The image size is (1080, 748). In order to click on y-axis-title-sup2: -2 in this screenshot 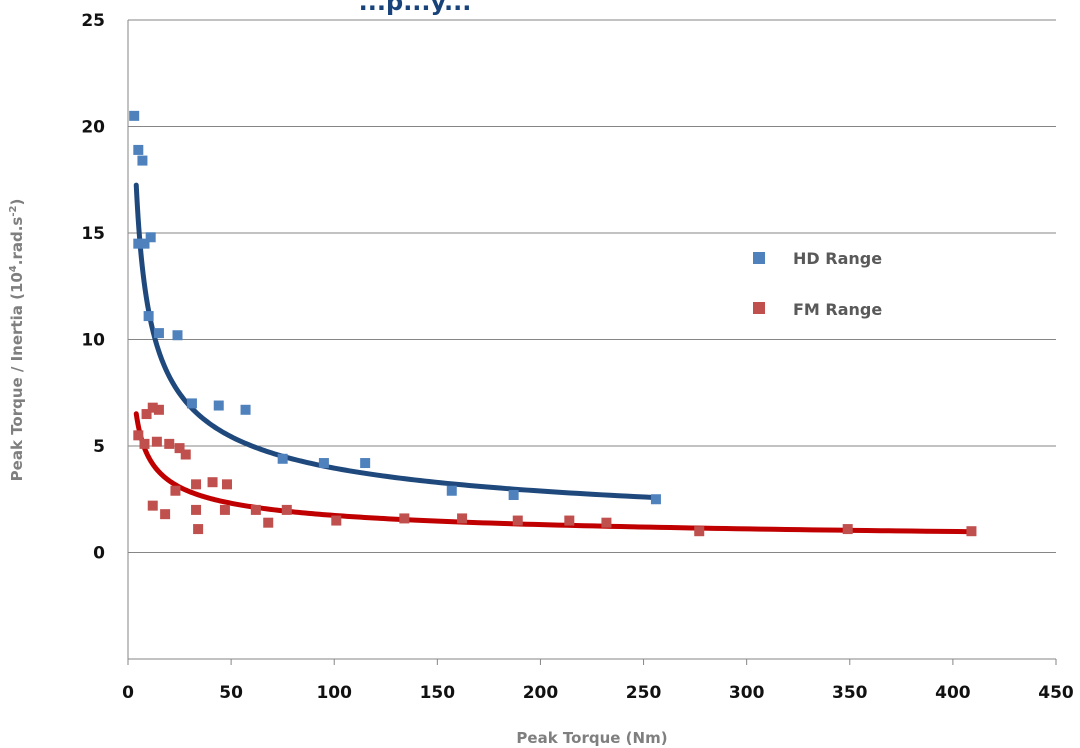, I will do `click(13, 210)`.